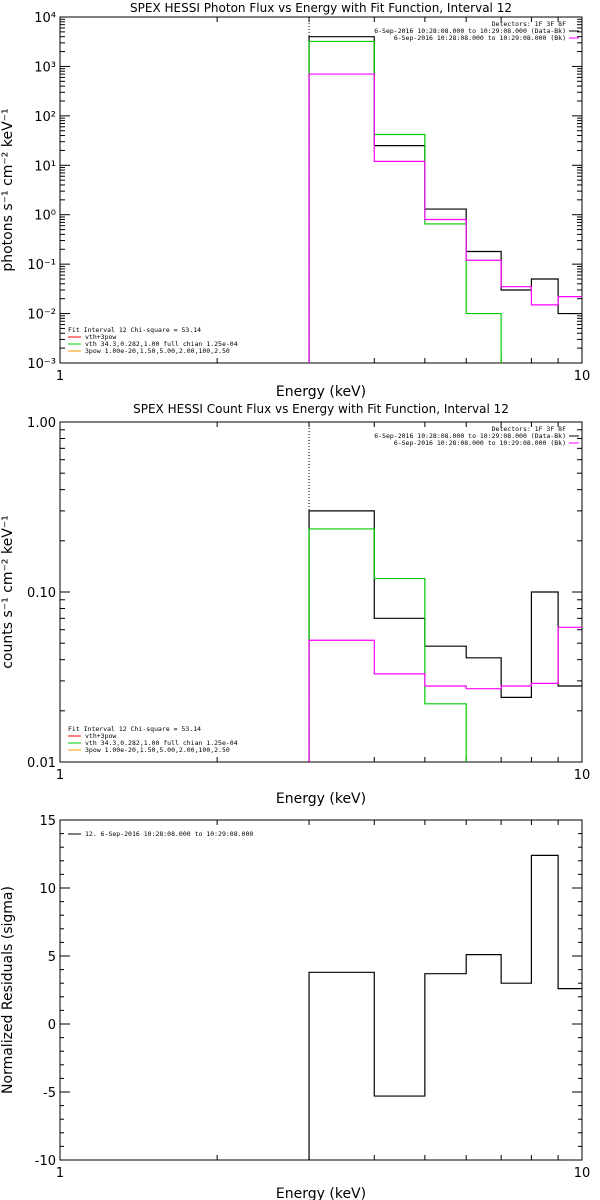 The width and height of the screenshot is (600, 1200). I want to click on y-tick-label: 10¹, so click(45, 166).